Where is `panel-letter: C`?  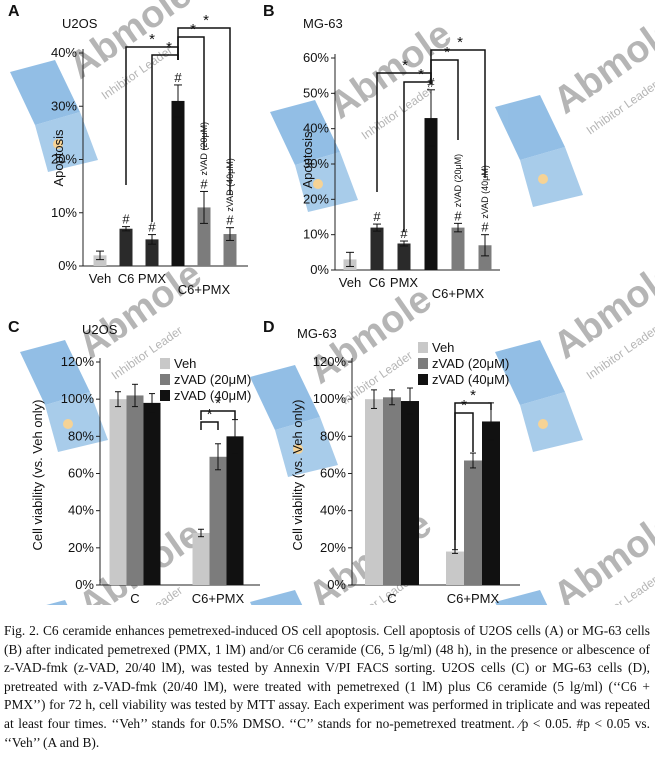
panel-letter: C is located at coordinates (14, 327).